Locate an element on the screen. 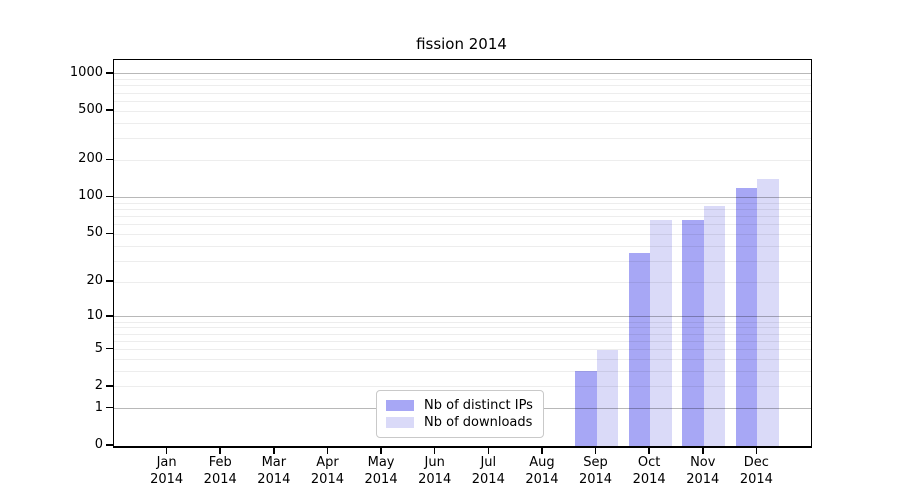 Image resolution: width=900 pixels, height=500 pixels. legend-swatch-downloads-icon is located at coordinates (400, 422).